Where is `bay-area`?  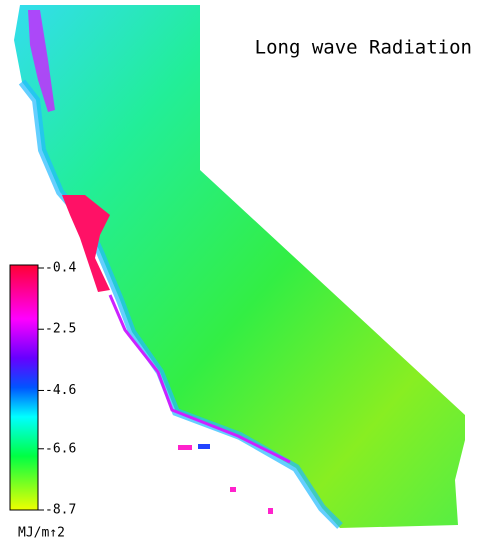 bay-area is located at coordinates (86, 243).